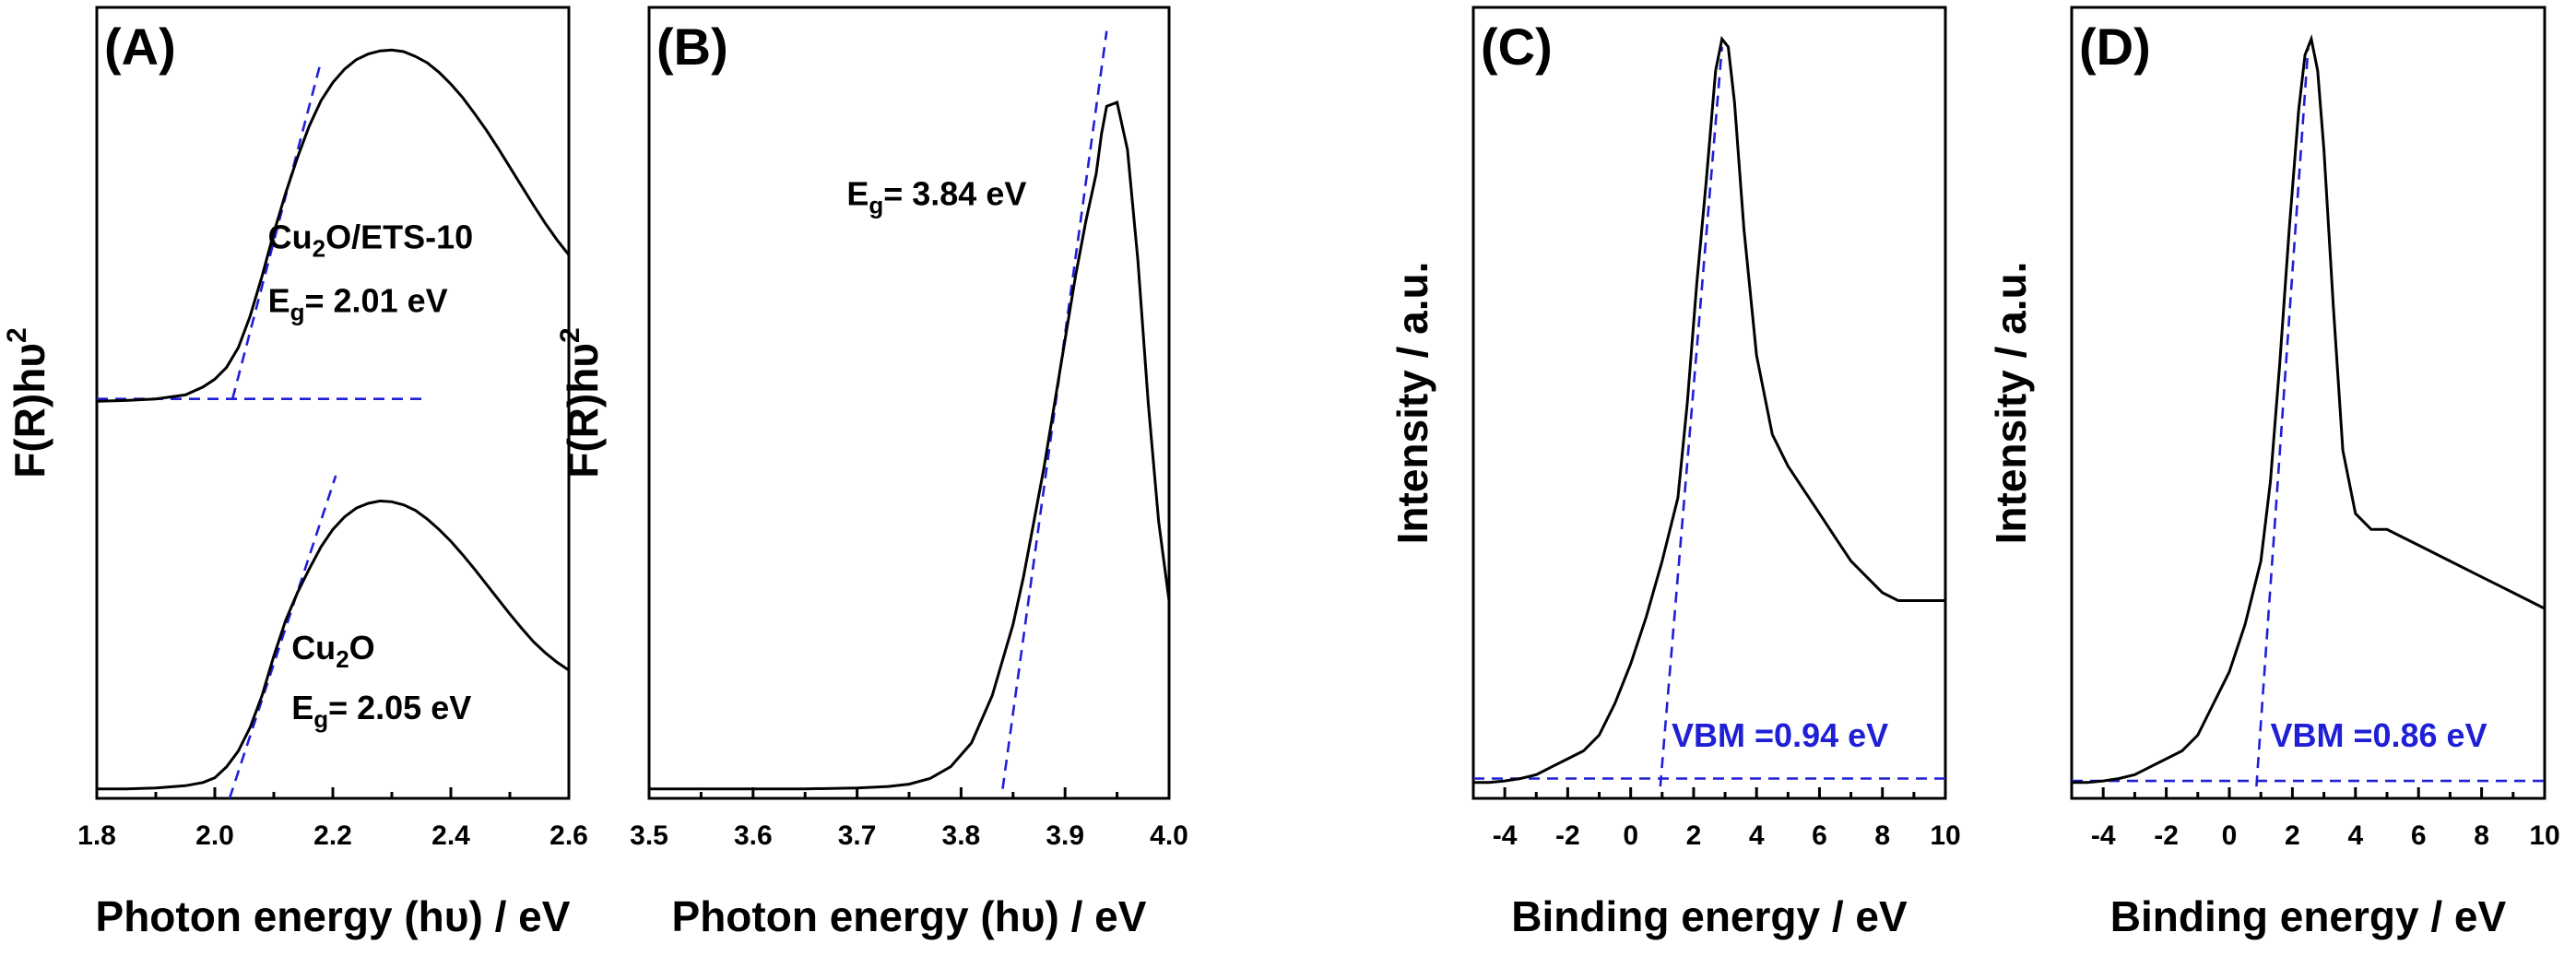  Describe the element at coordinates (140, 47) in the screenshot. I see `panel-label: (A)` at that location.